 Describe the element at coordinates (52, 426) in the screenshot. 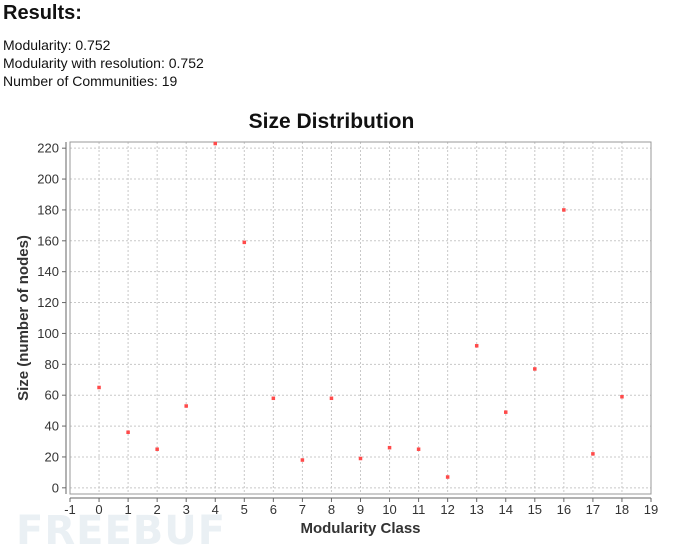

I see `y-tick-label: 40` at that location.